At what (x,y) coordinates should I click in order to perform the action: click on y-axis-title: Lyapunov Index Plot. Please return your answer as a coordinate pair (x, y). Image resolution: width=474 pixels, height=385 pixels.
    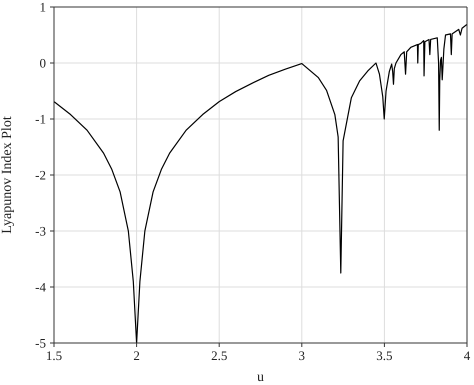
    Looking at the image, I should click on (7, 175).